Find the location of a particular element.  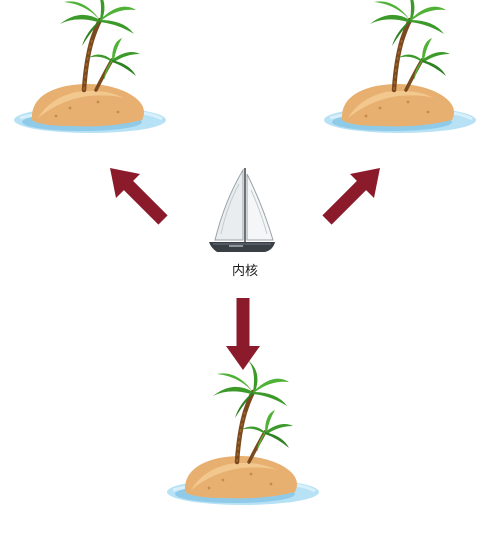

island-bottom is located at coordinates (243, 431).